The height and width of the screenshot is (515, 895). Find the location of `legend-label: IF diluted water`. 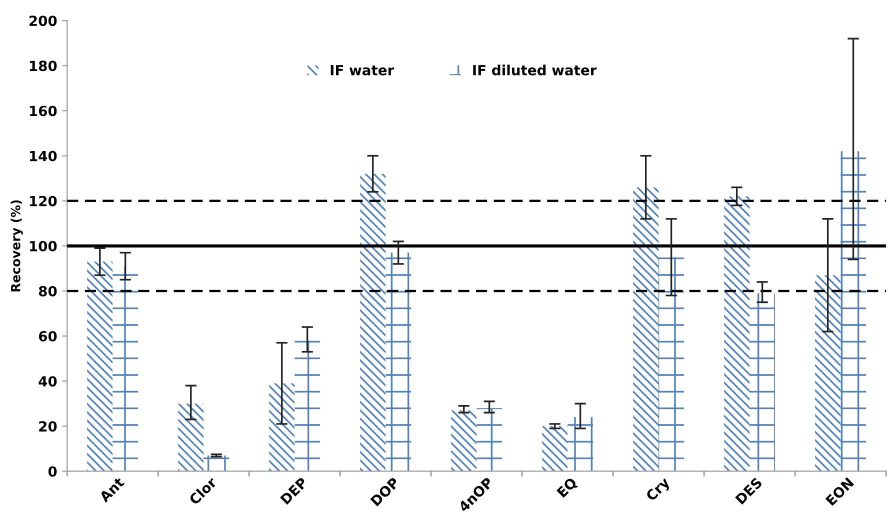

legend-label: IF diluted water is located at coordinates (535, 70).